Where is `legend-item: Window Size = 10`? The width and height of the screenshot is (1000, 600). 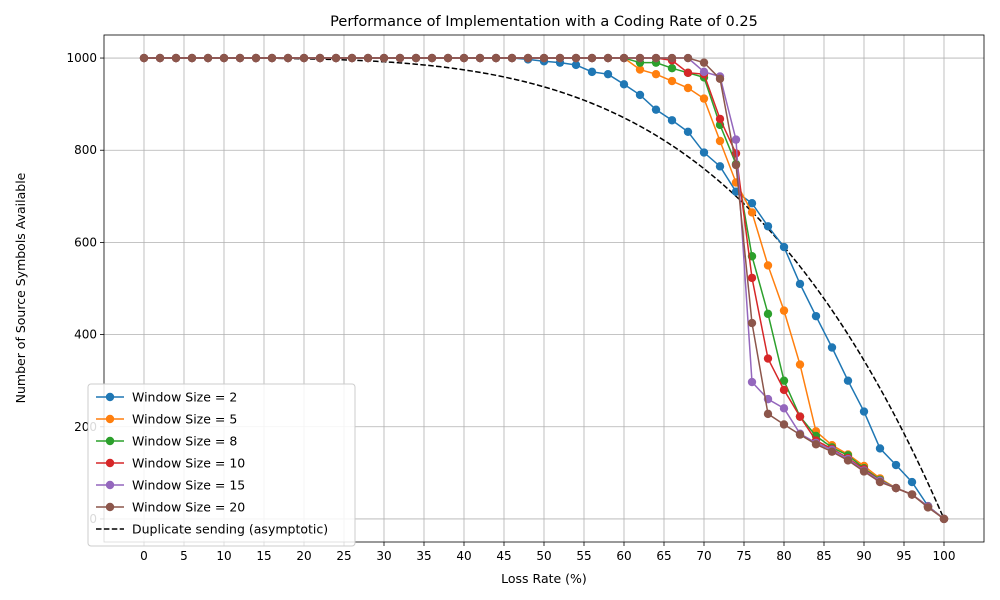 legend-item: Window Size = 10 is located at coordinates (170, 463).